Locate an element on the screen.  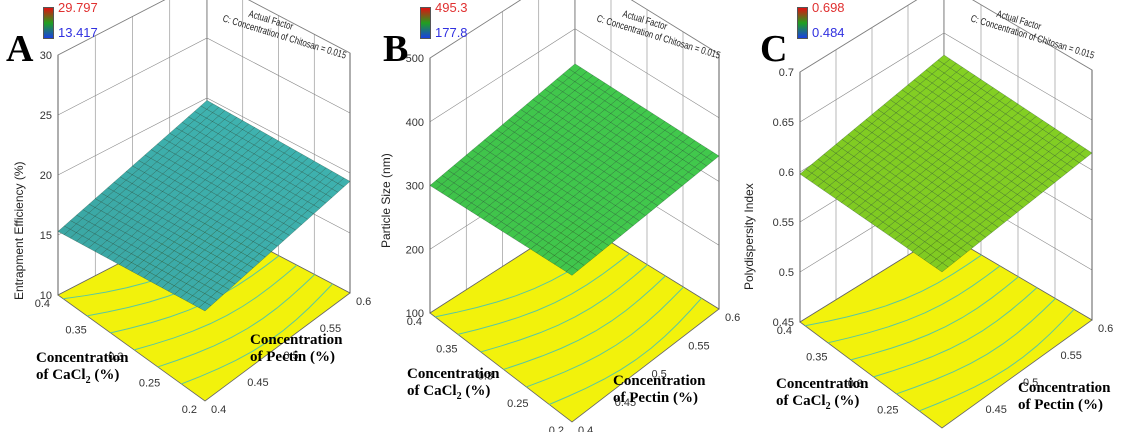
z-axis-label: Entrapment Efficiency (%) is located at coordinates (19, 231).